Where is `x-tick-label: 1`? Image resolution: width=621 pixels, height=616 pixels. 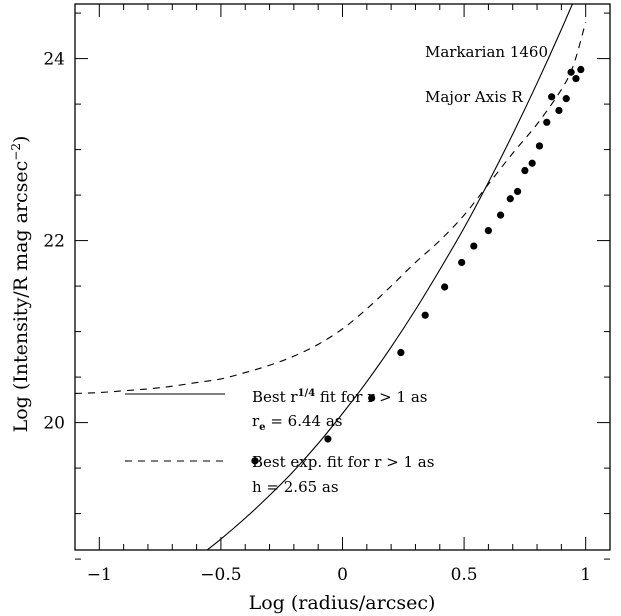 x-tick-label: 1 is located at coordinates (585, 575).